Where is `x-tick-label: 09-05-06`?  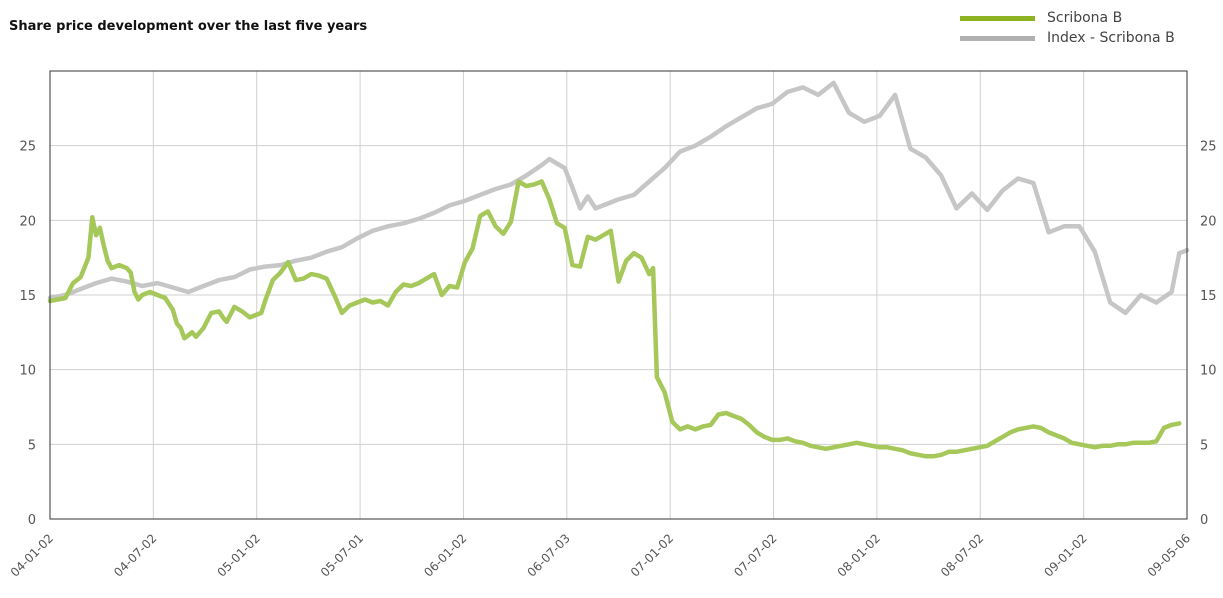
x-tick-label: 09-05-06 is located at coordinates (1169, 555).